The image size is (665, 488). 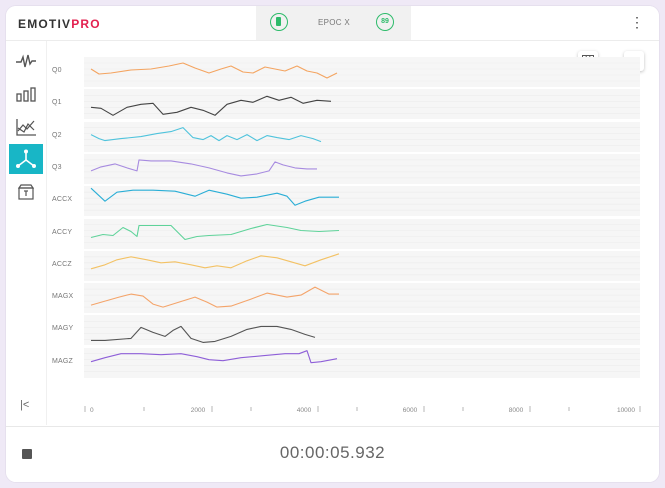 I want to click on recording-bar: 00:00:05.932, so click(x=332, y=454).